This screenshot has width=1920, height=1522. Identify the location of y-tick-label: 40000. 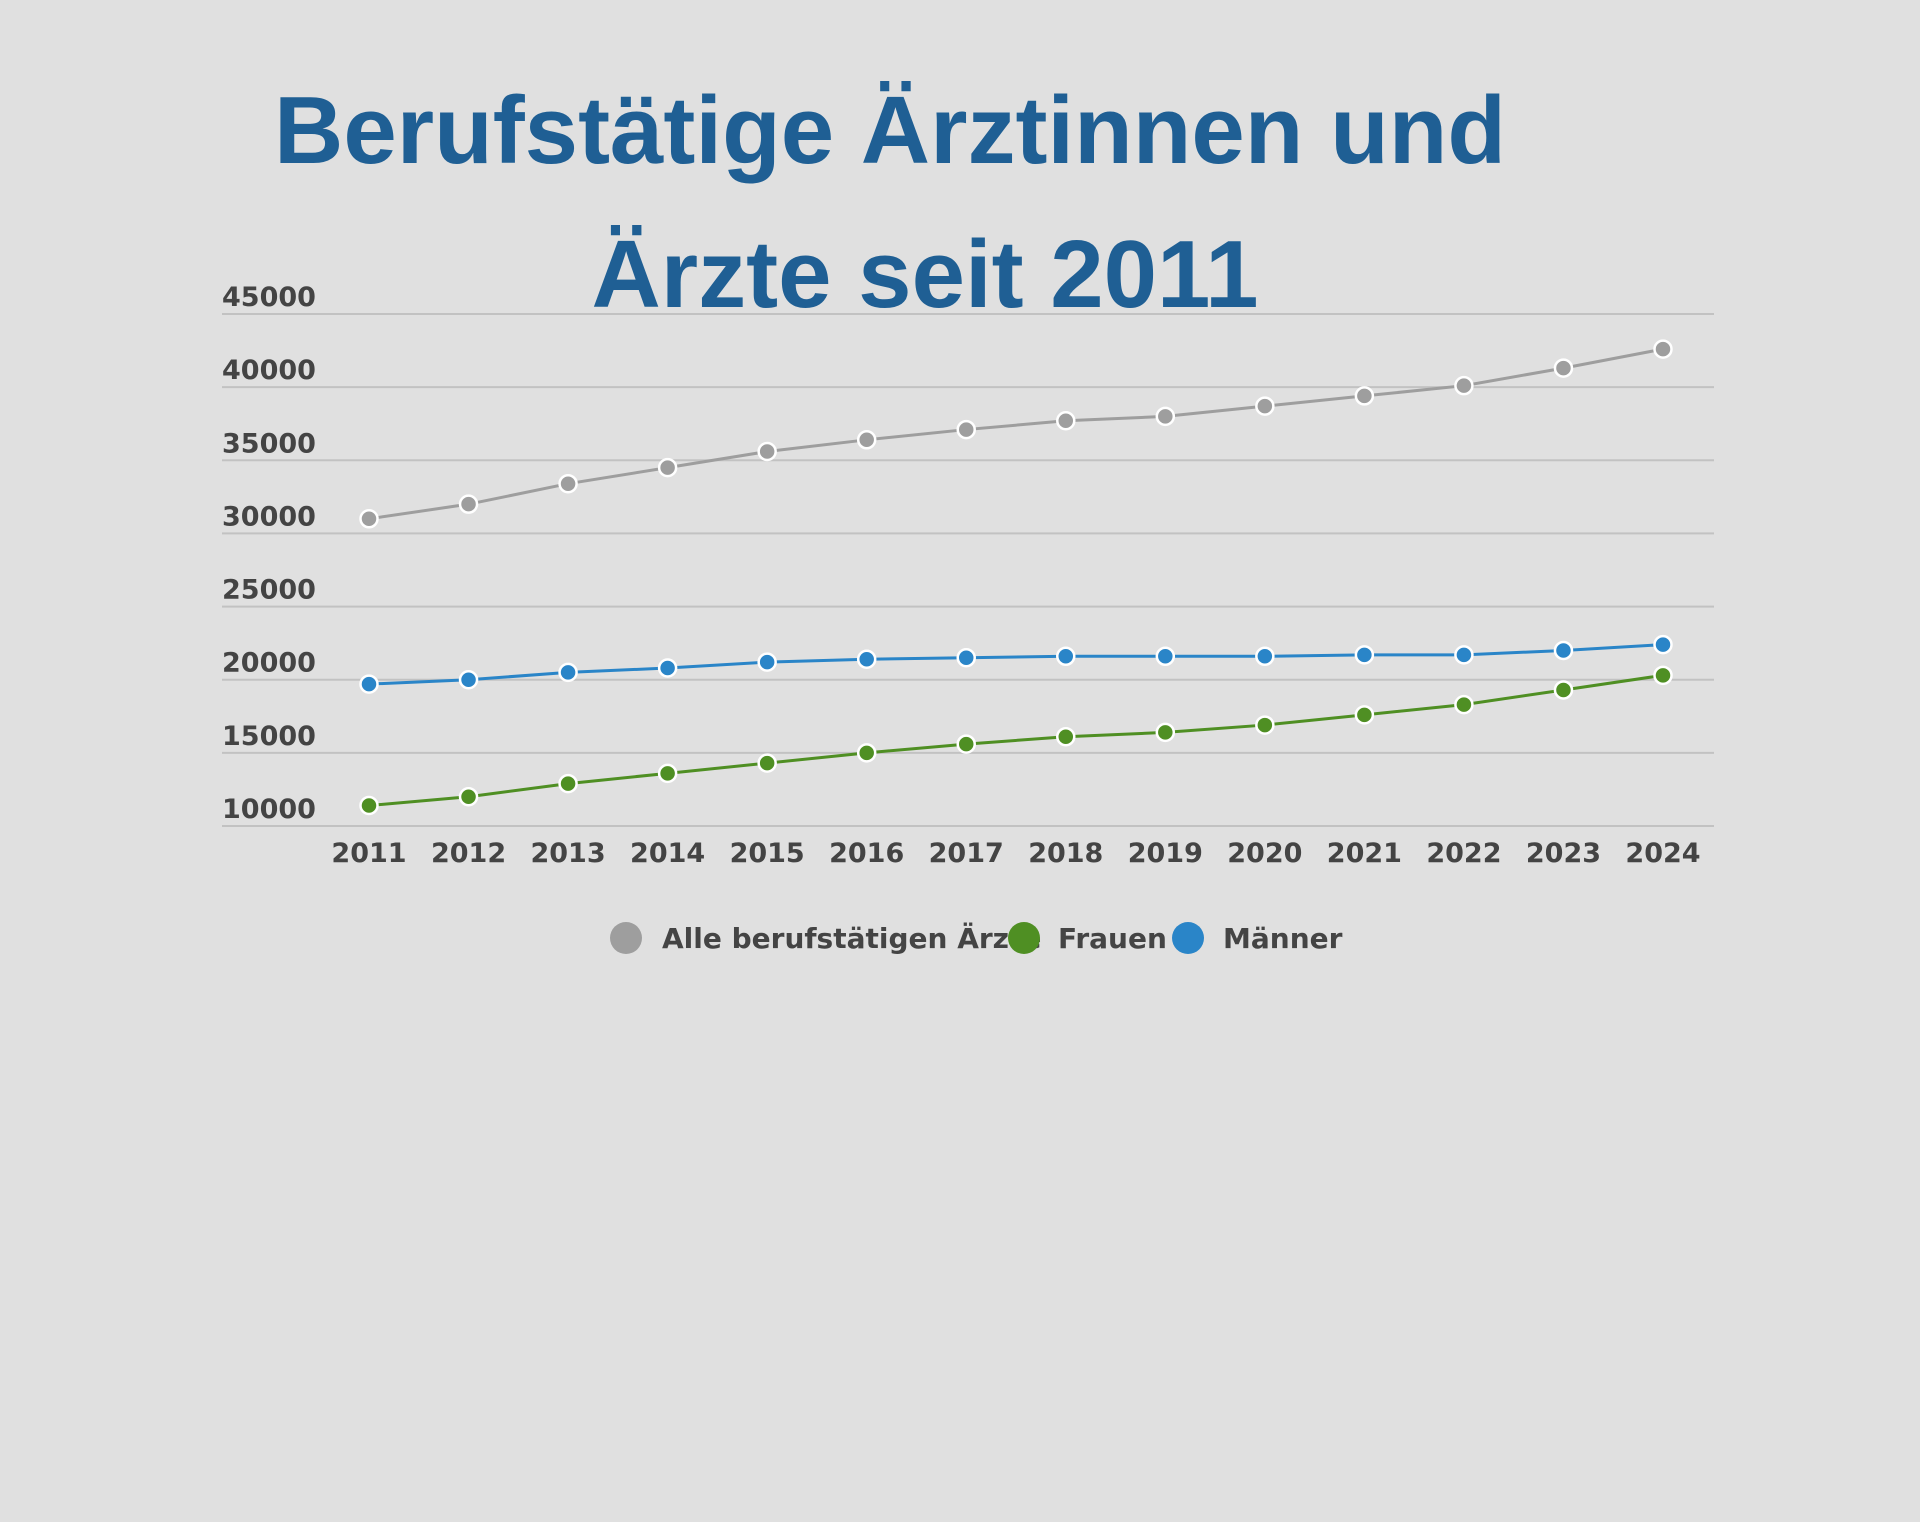
(269, 370).